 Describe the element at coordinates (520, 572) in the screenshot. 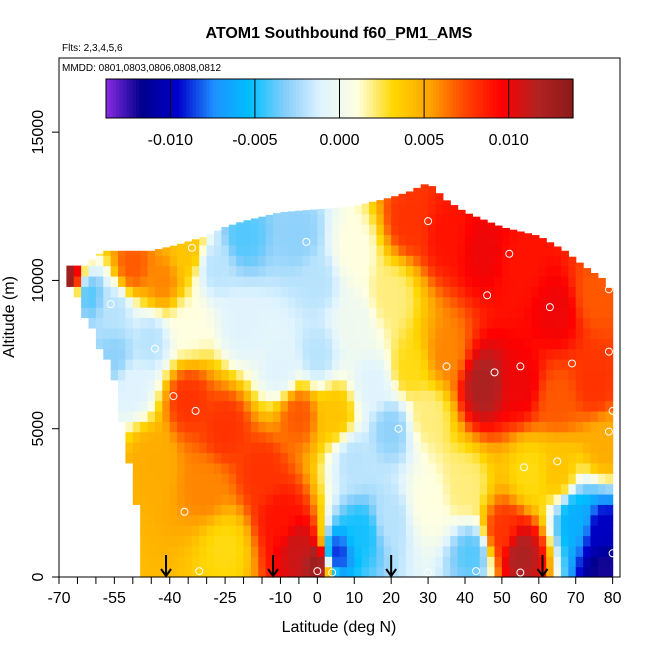

I see `profile-point` at that location.